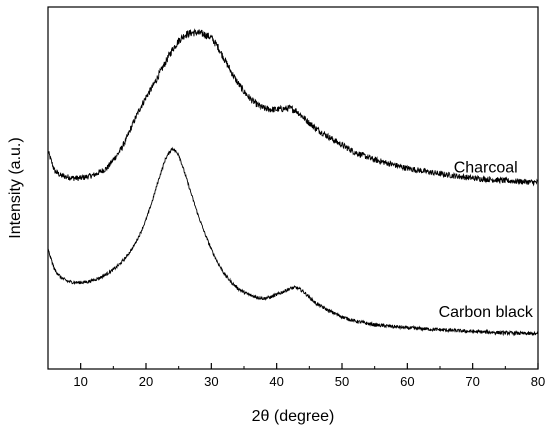  Describe the element at coordinates (296, 376) in the screenshot. I see `x-axis-ticks: 10 20 30 40 50 60 70 80` at that location.